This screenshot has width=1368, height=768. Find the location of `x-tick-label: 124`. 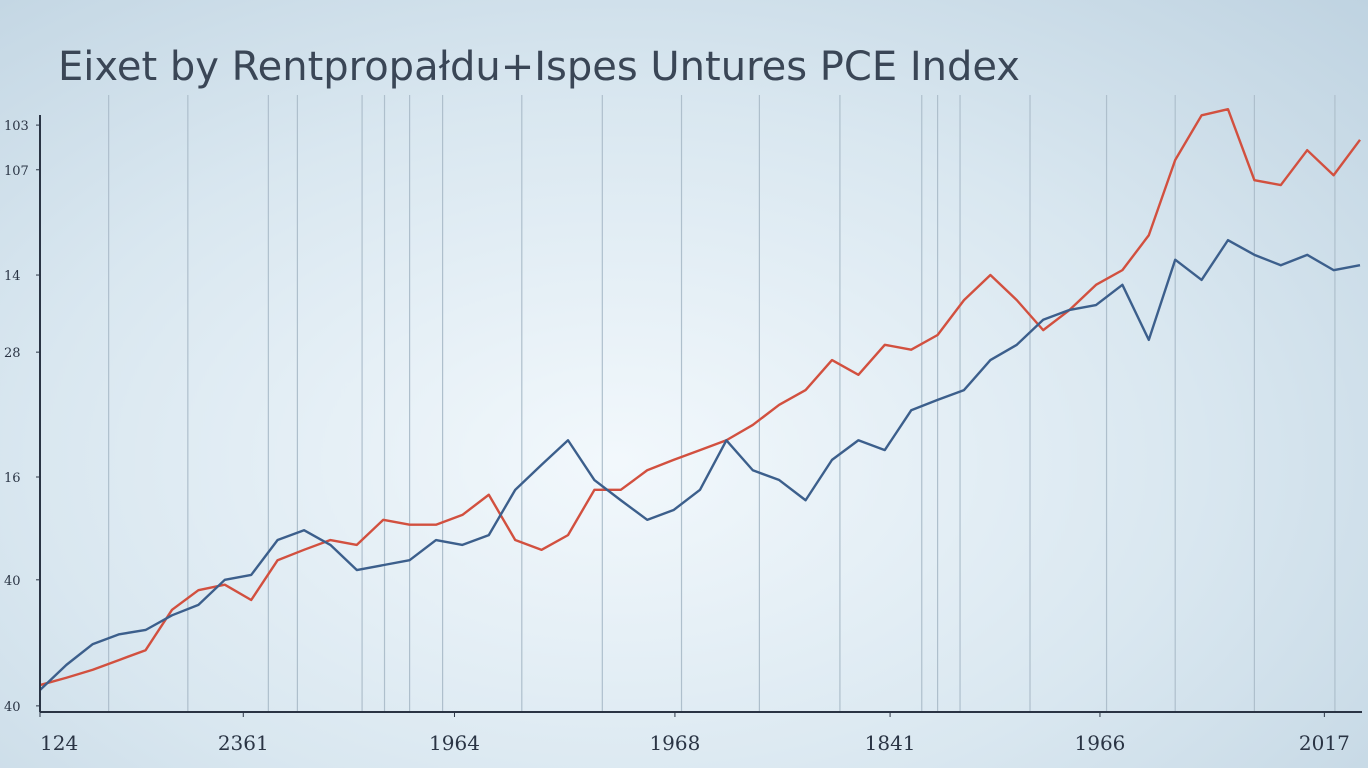

x-tick-label: 124 is located at coordinates (59, 743).